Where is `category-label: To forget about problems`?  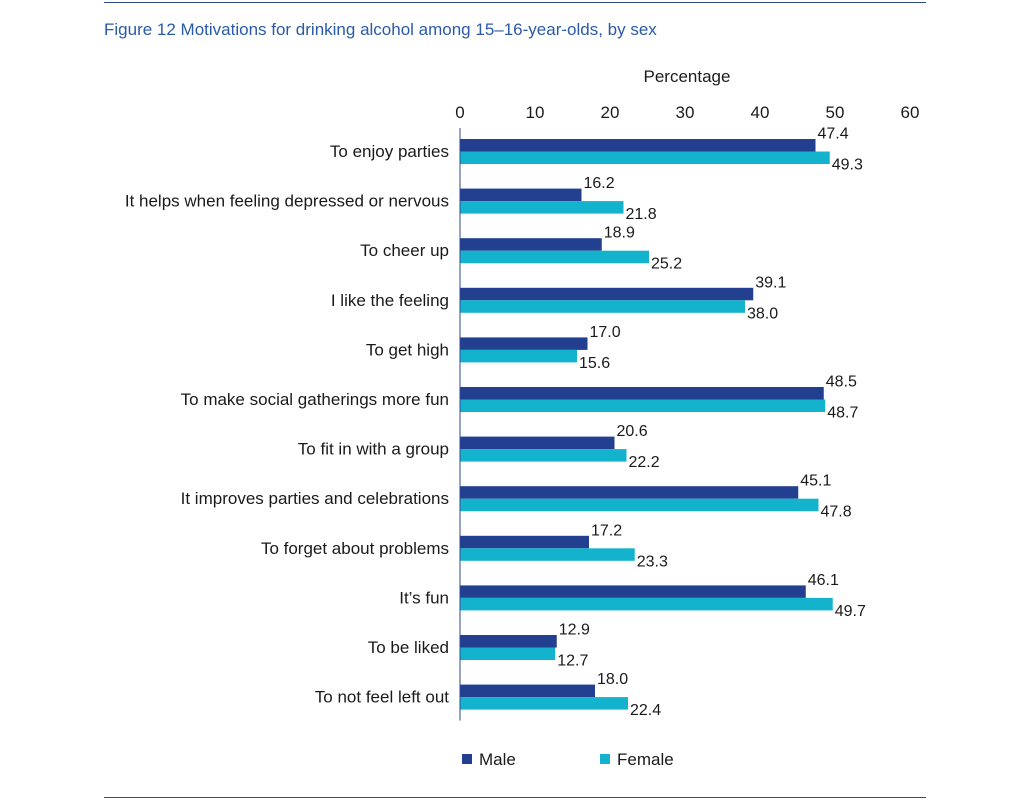 category-label: To forget about problems is located at coordinates (355, 548).